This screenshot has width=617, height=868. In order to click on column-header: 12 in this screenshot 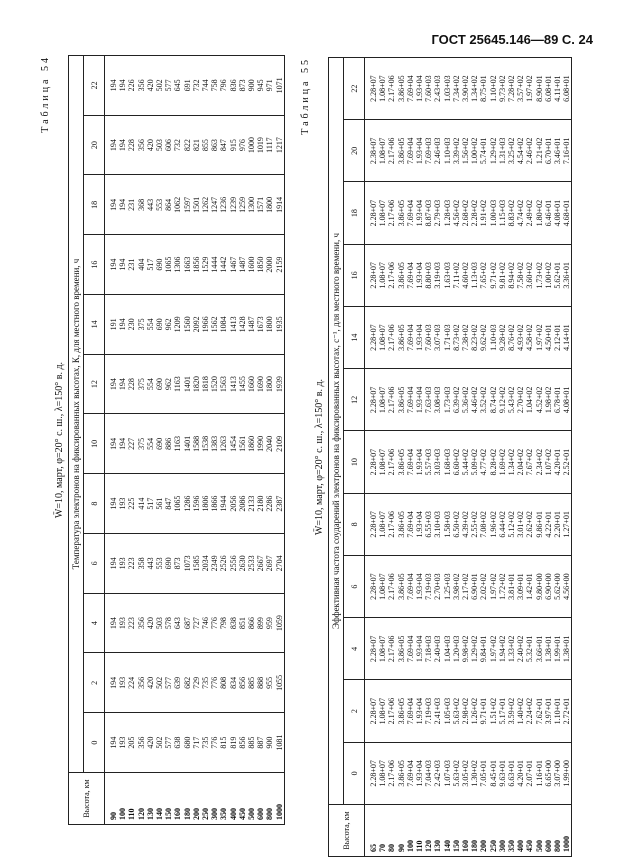, I will do `click(94, 384)`.